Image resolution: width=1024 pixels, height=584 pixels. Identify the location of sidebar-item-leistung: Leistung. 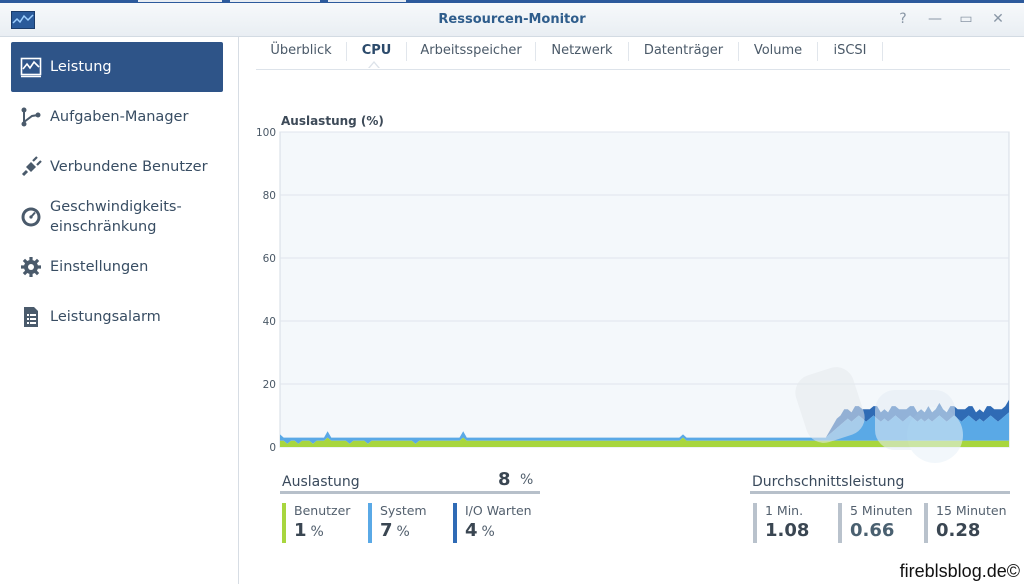
(117, 67).